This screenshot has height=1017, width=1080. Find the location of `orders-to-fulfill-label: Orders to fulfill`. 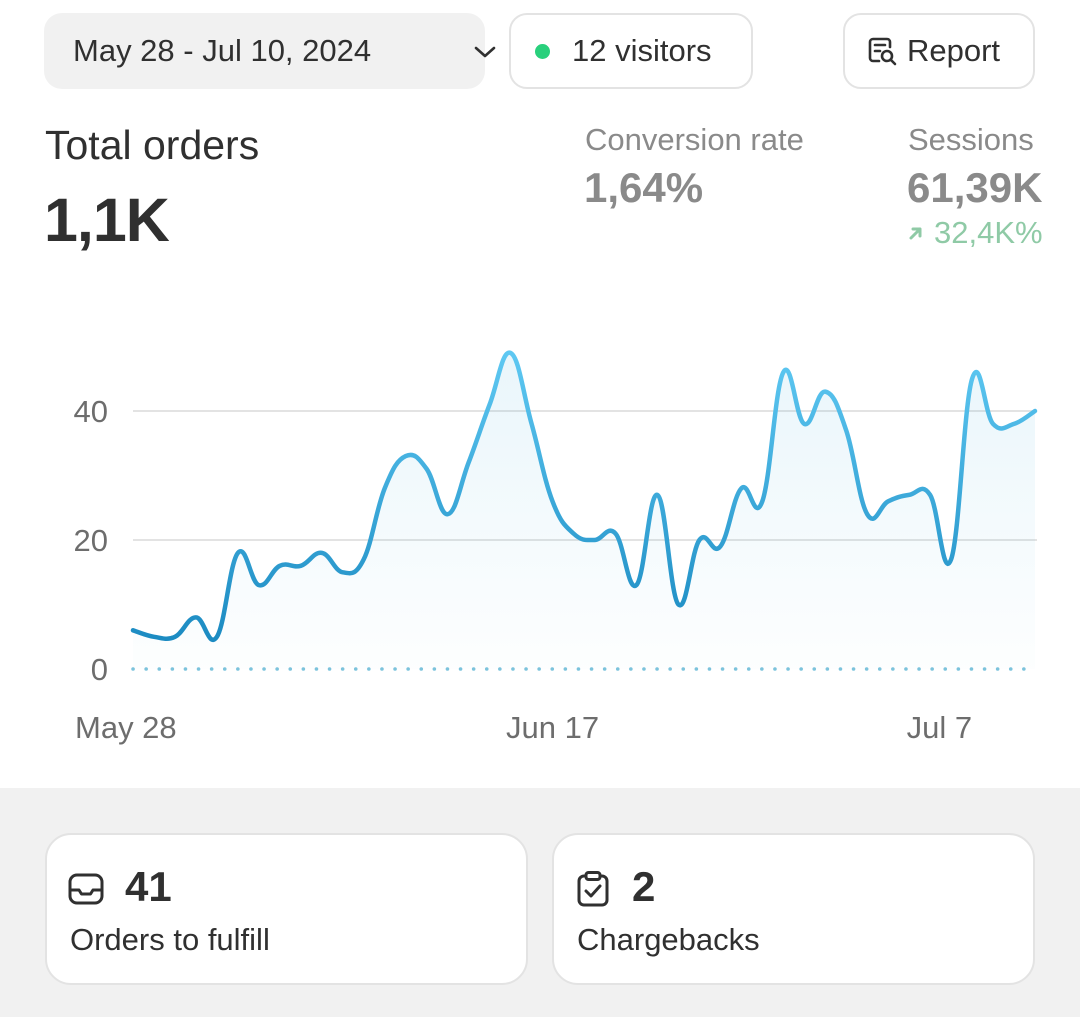

orders-to-fulfill-label: Orders to fulfill is located at coordinates (170, 939).